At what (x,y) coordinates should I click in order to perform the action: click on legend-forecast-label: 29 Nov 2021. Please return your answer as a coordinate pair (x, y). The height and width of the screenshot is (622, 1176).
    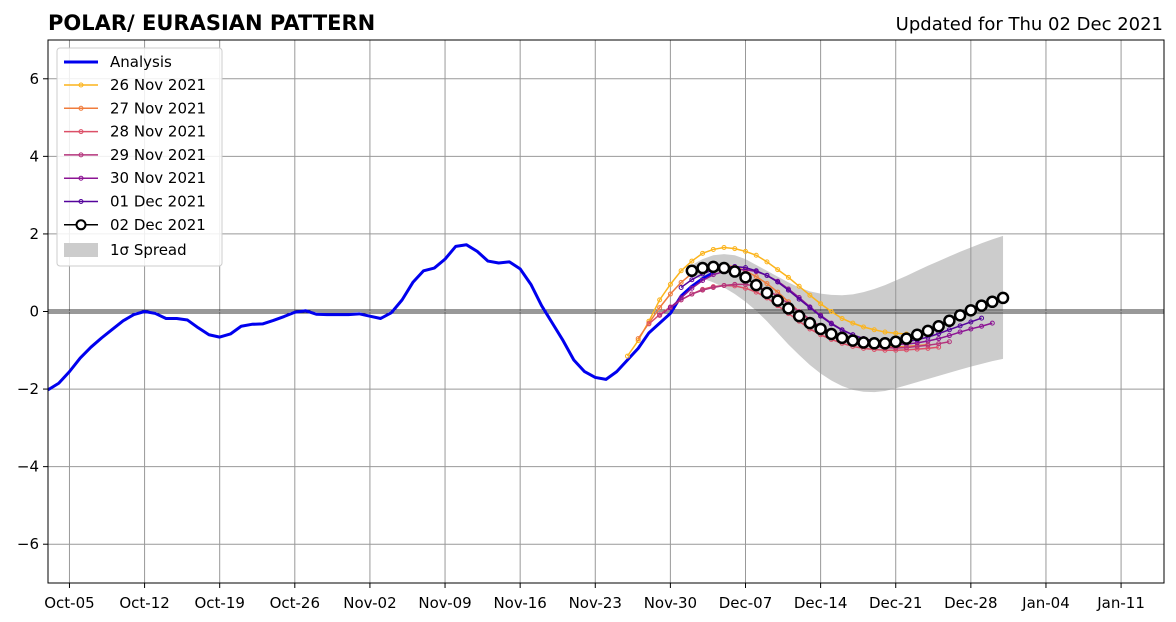
    Looking at the image, I should click on (158, 155).